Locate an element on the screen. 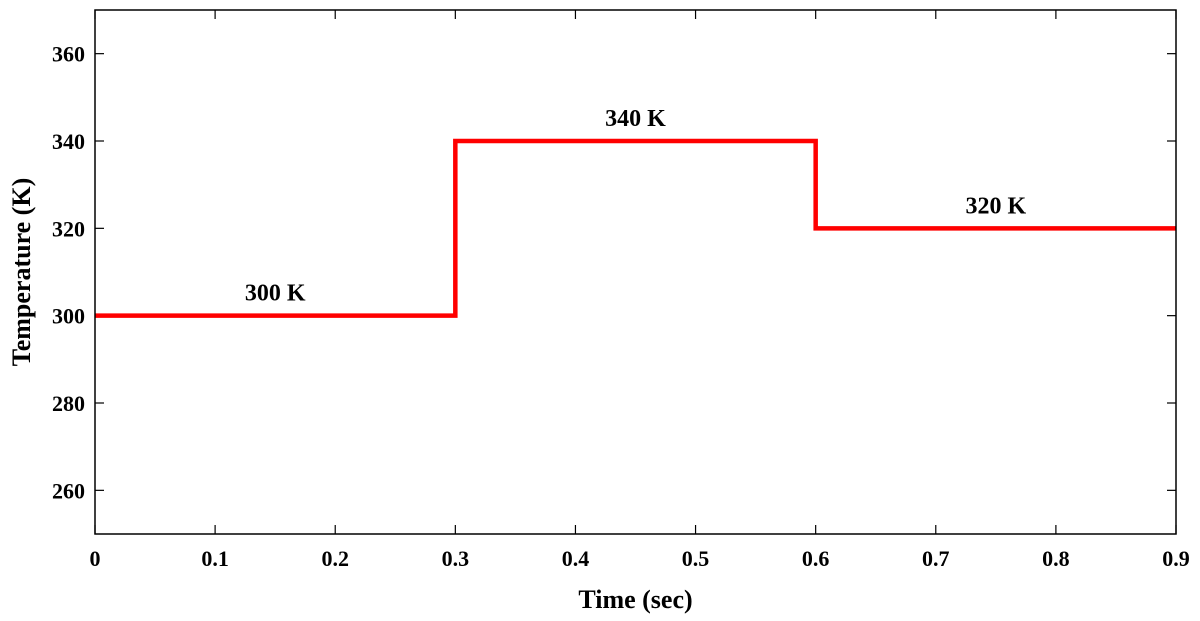 The height and width of the screenshot is (621, 1200). x-tick-label: 0.4 is located at coordinates (576, 558).